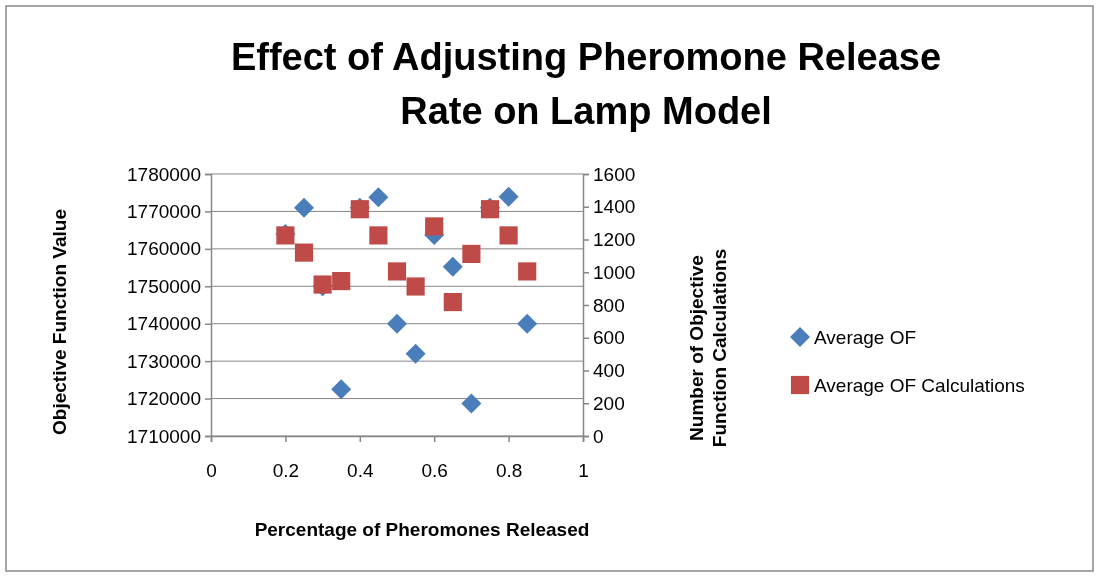 This screenshot has height=577, width=1099. Describe the element at coordinates (614, 240) in the screenshot. I see `y2-tick-label: 1200` at that location.